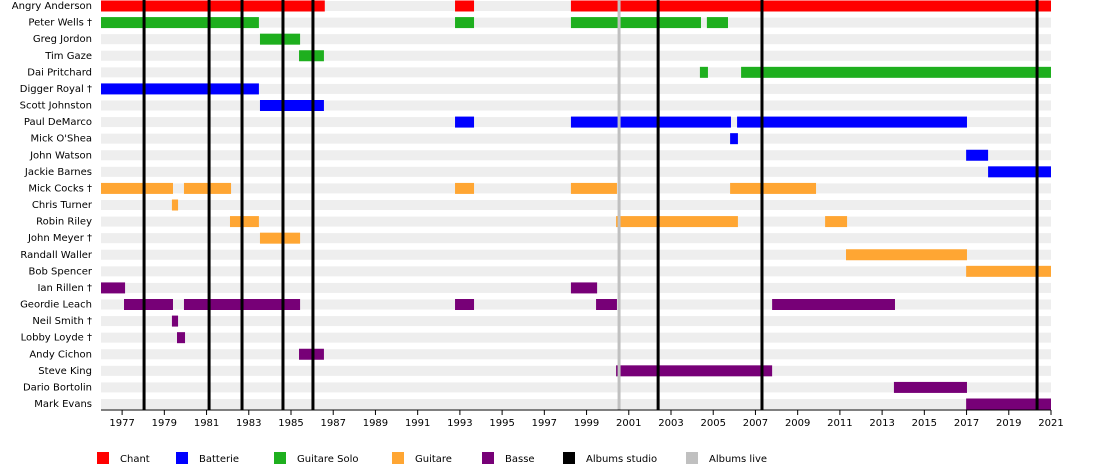 The width and height of the screenshot is (1100, 472). Describe the element at coordinates (290, 423) in the screenshot. I see `x-tick-label: 1985` at that location.